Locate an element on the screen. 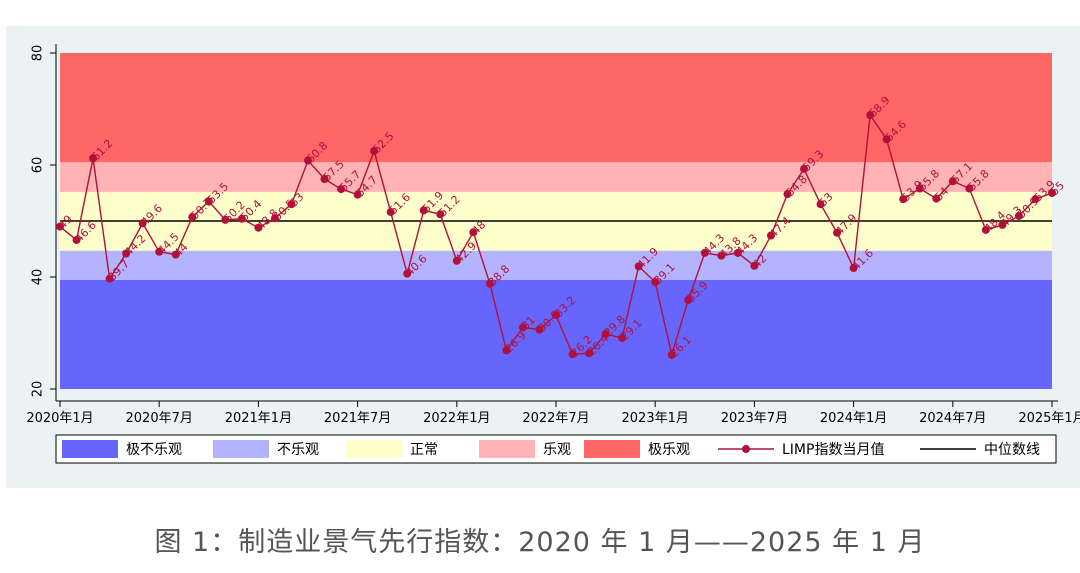 Image resolution: width=1080 pixels, height=573 pixels. figure-caption: 图 1：制造业景气先行指数：2020 年 1 月——2025 年 1 月 is located at coordinates (540, 542).